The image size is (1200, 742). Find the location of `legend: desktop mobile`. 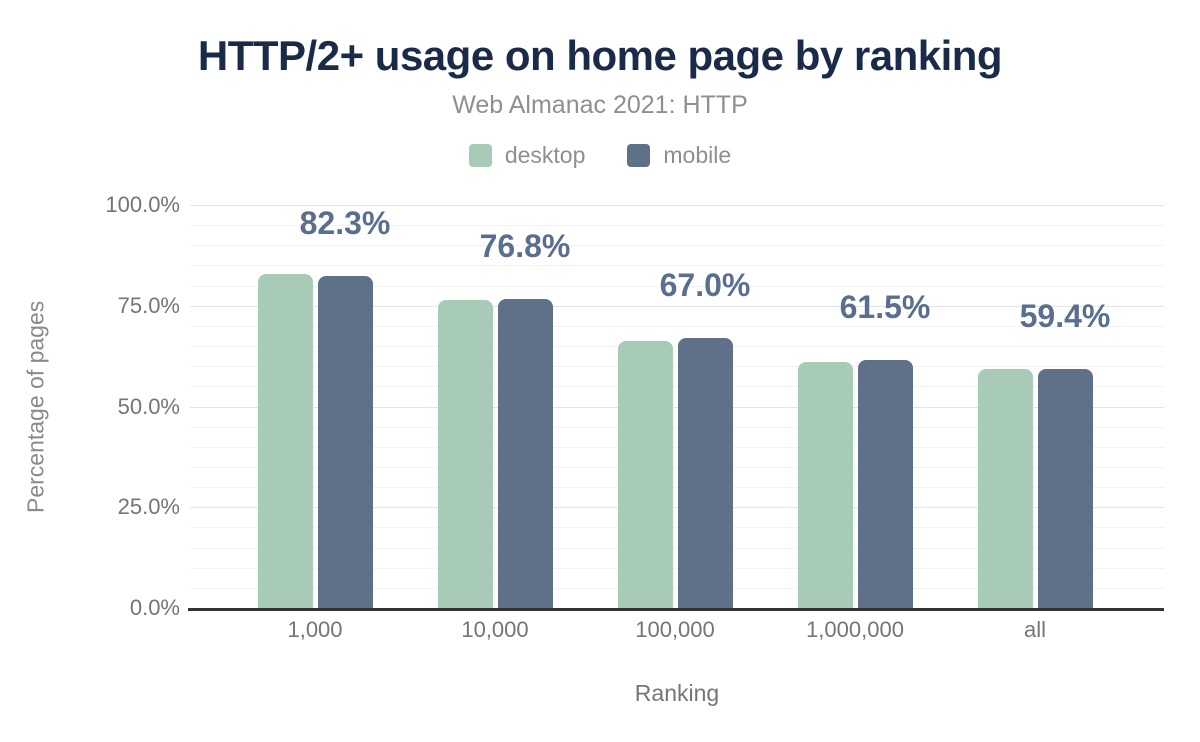

legend: desktop mobile is located at coordinates (600, 155).